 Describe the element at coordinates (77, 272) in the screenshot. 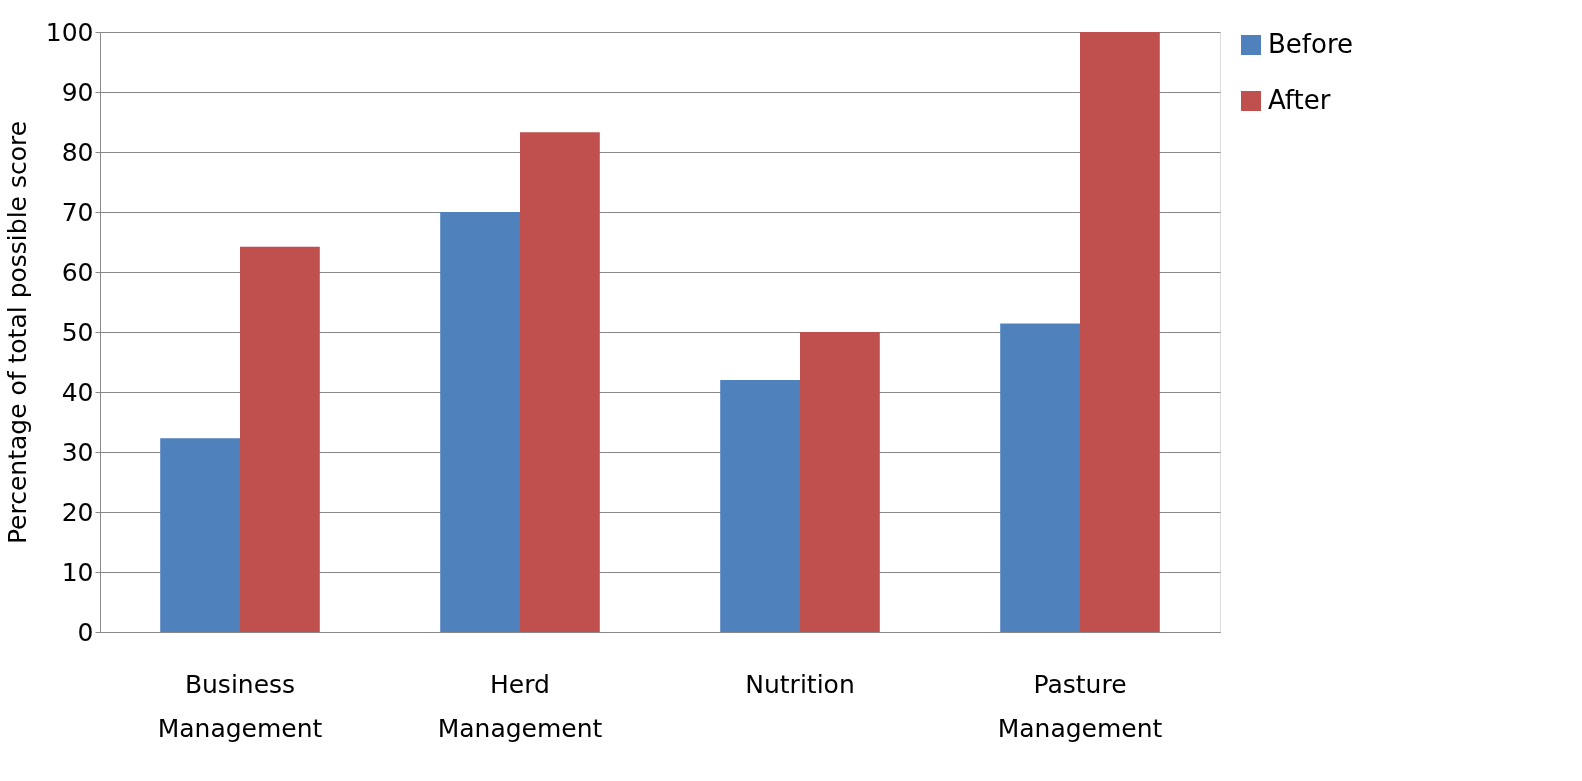

I see `y-tick-label: 60` at that location.